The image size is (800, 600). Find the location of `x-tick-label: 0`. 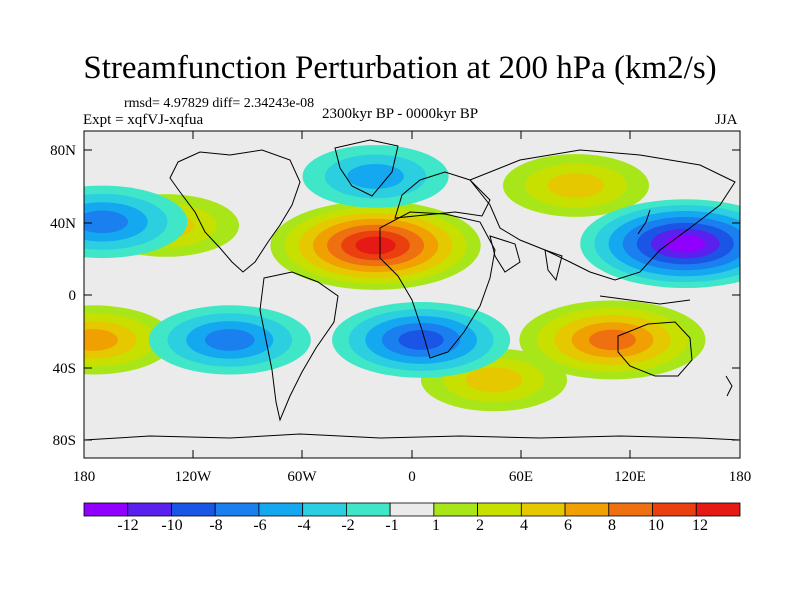

x-tick-label: 0 is located at coordinates (412, 477).